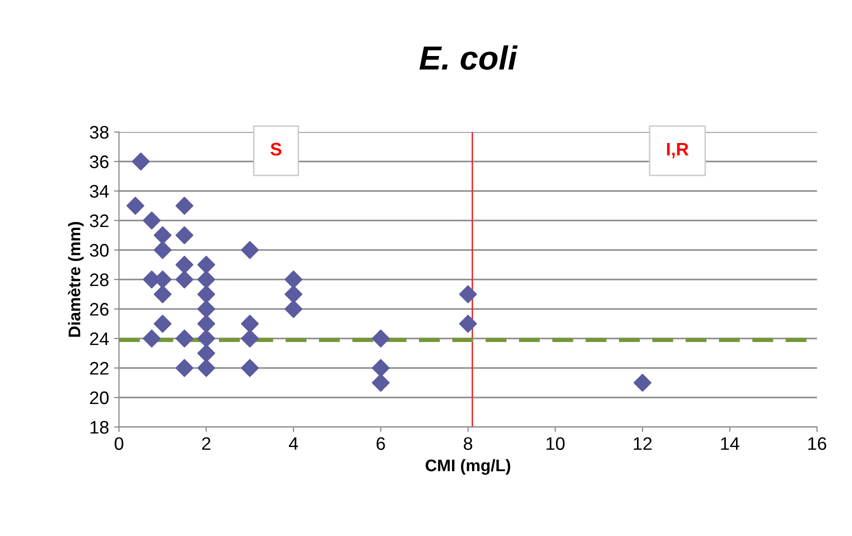  What do you see at coordinates (469, 57) in the screenshot?
I see `chart-title: E. coli` at bounding box center [469, 57].